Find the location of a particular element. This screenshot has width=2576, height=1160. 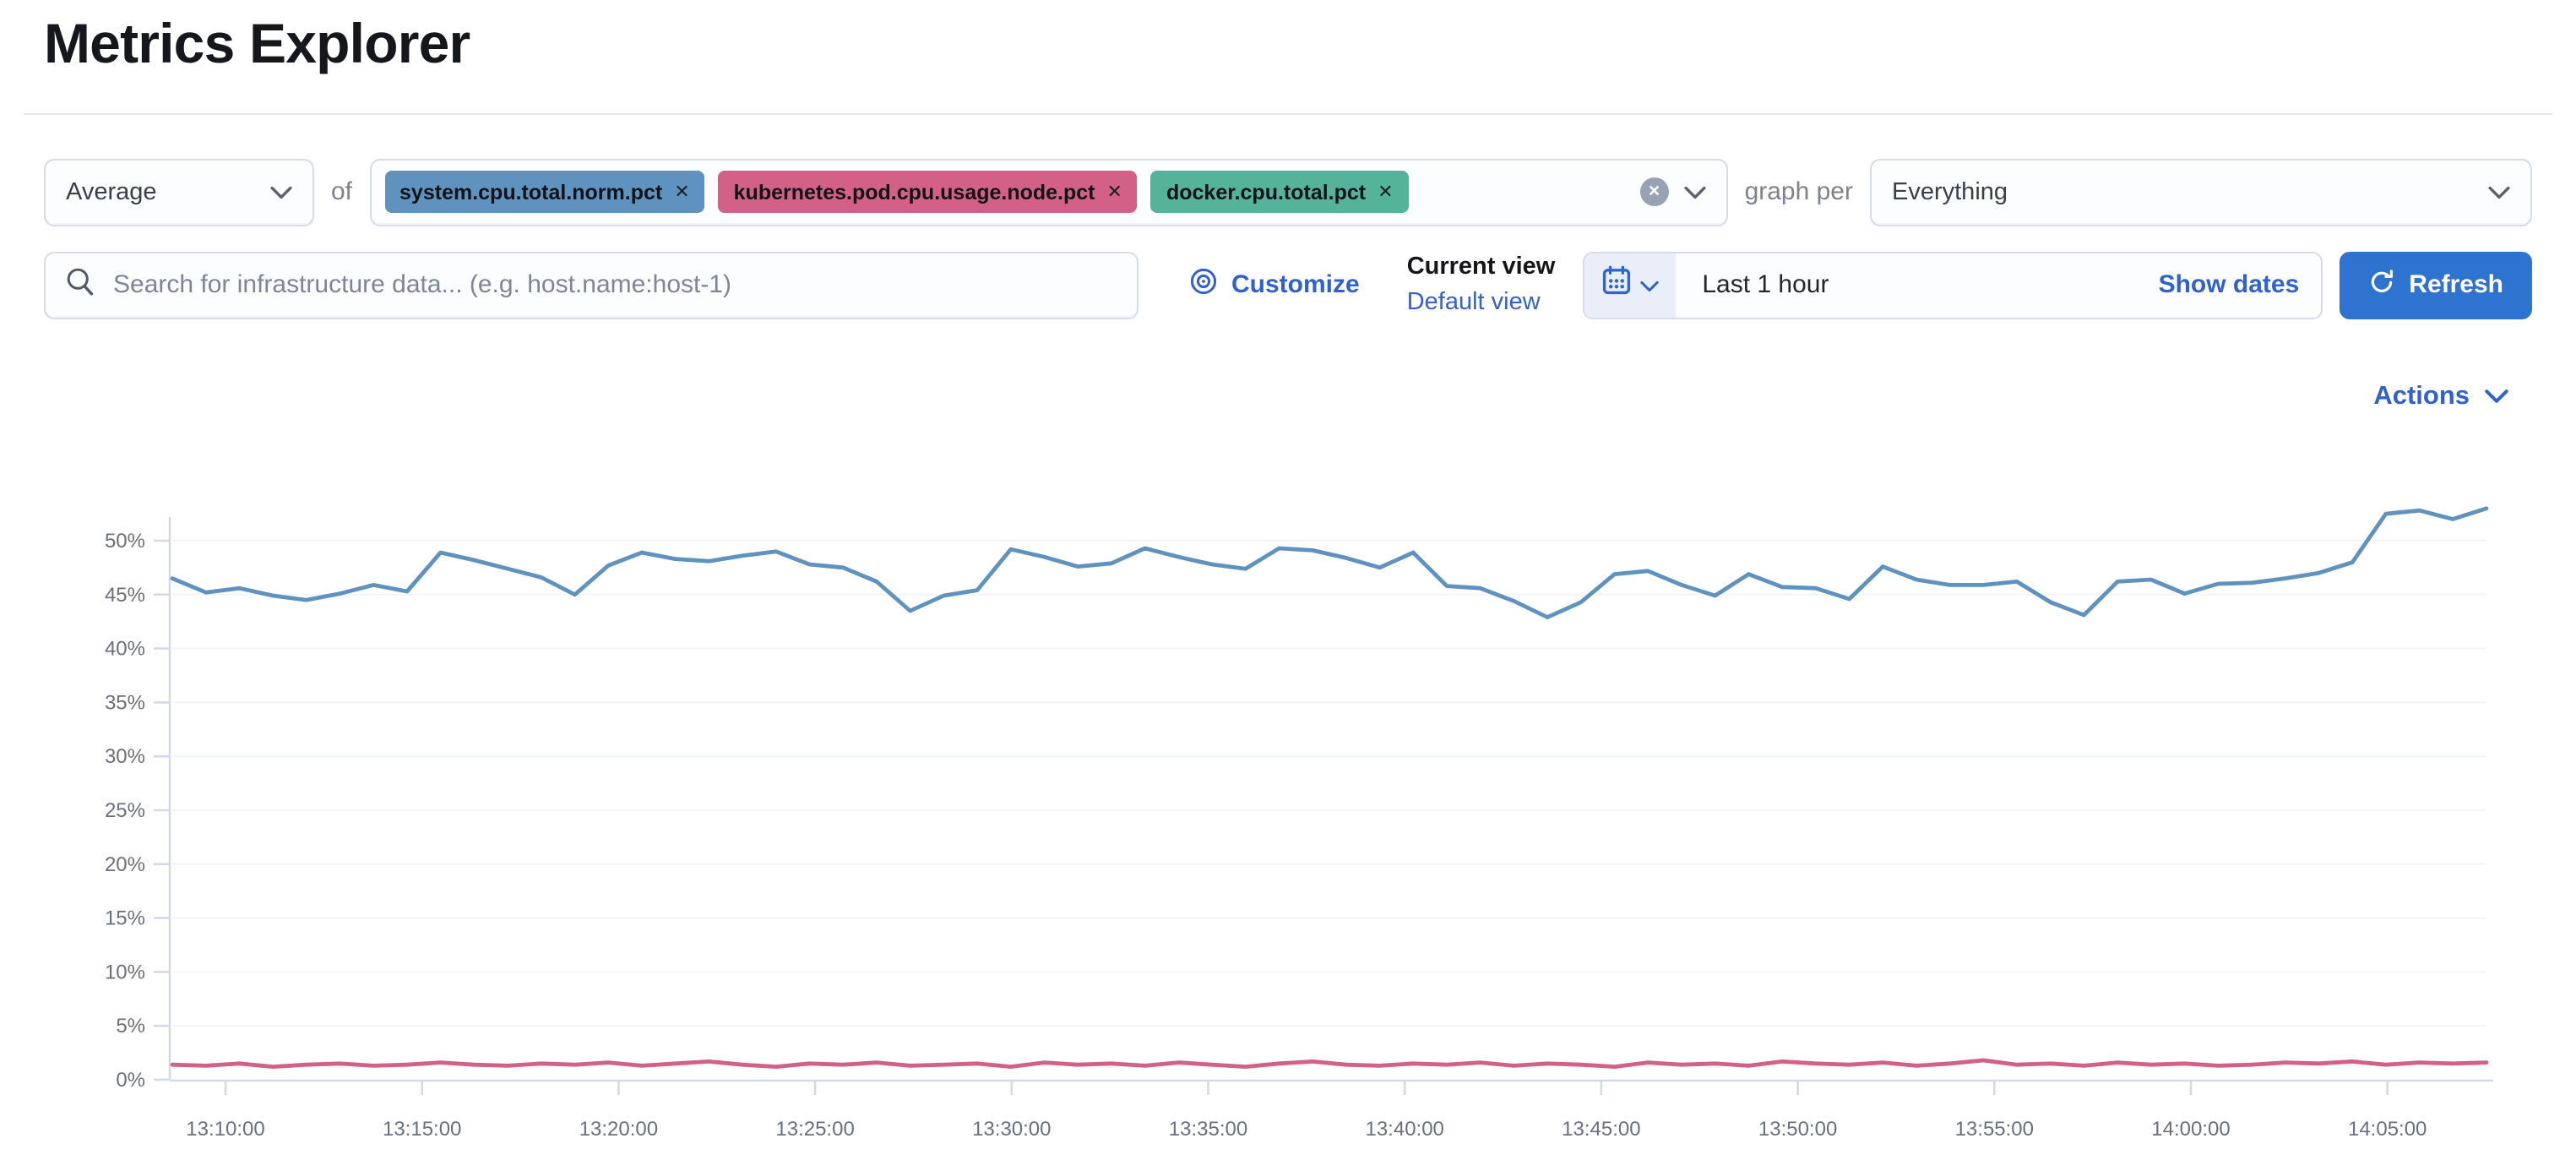

current-view-label: Current view is located at coordinates (1481, 266).